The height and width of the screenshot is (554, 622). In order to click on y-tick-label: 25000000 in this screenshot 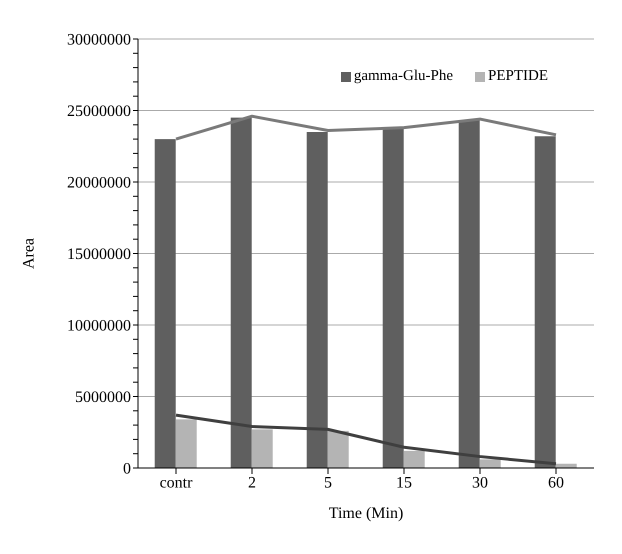, I will do `click(99, 111)`.